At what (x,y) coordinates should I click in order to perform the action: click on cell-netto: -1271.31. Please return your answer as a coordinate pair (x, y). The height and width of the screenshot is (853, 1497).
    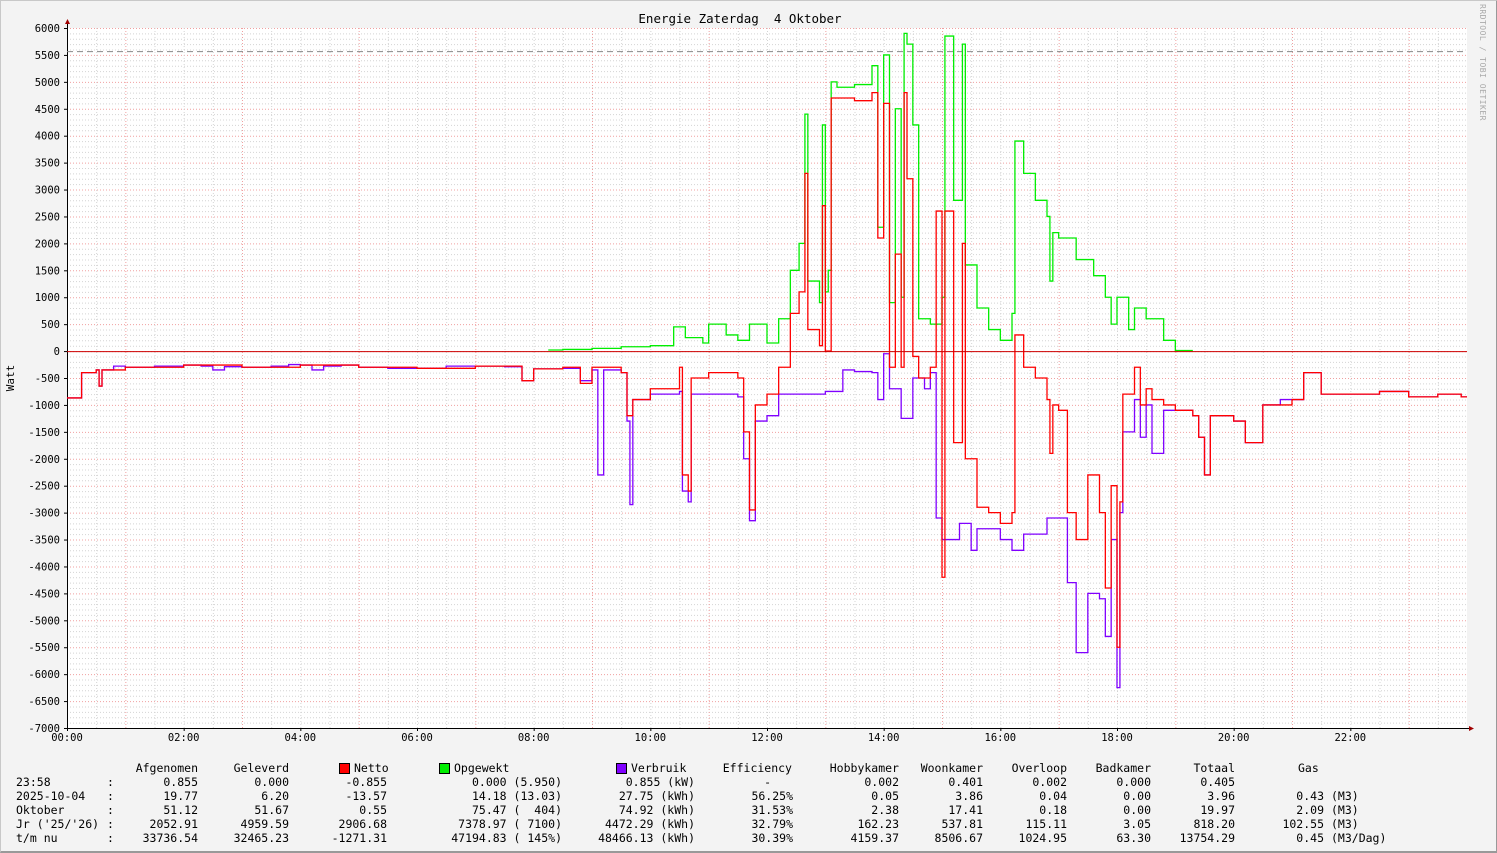
    Looking at the image, I should click on (359, 838).